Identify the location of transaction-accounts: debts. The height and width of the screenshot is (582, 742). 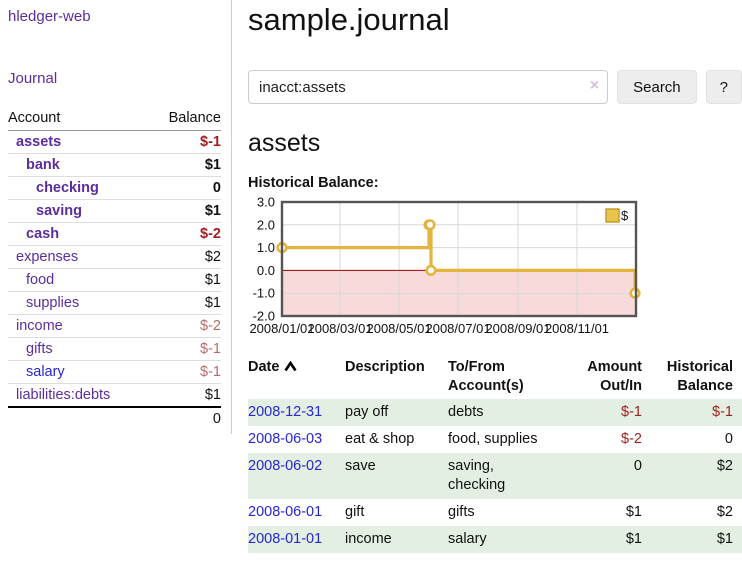
(466, 412).